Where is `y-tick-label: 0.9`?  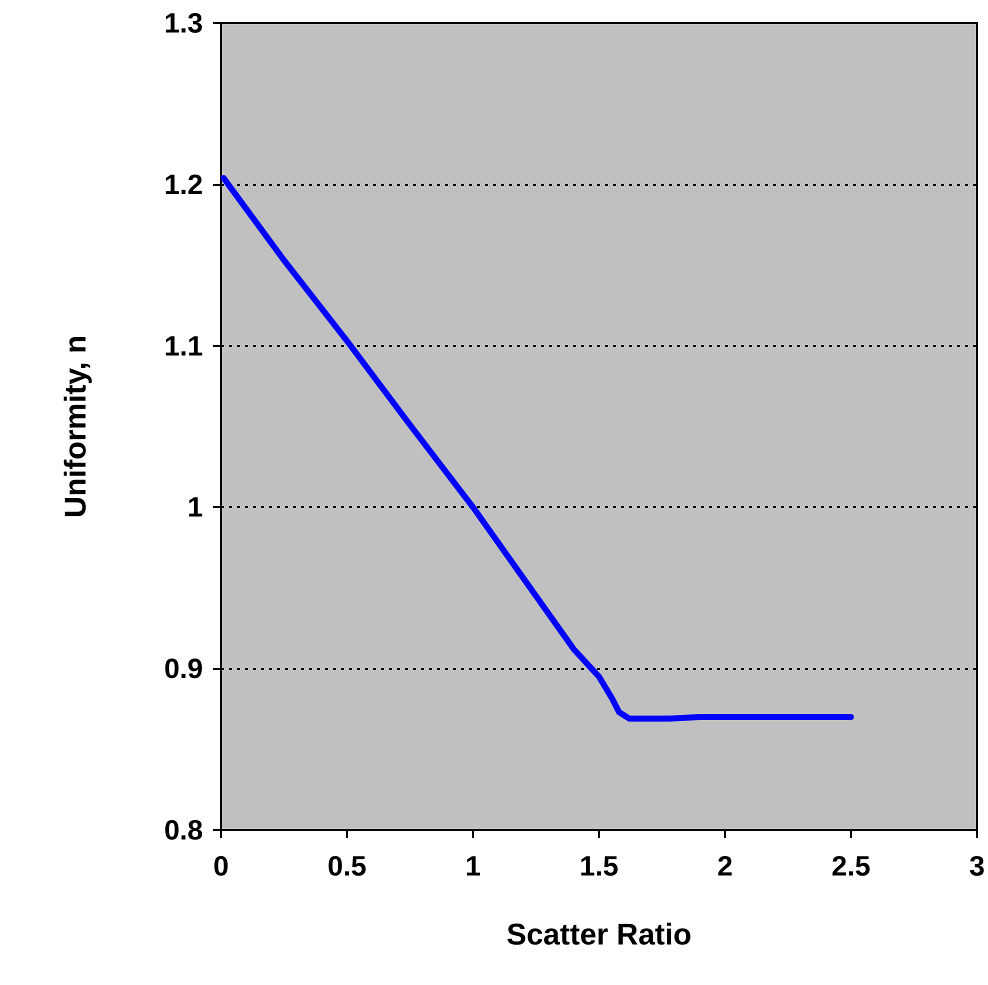
y-tick-label: 0.9 is located at coordinates (183, 668).